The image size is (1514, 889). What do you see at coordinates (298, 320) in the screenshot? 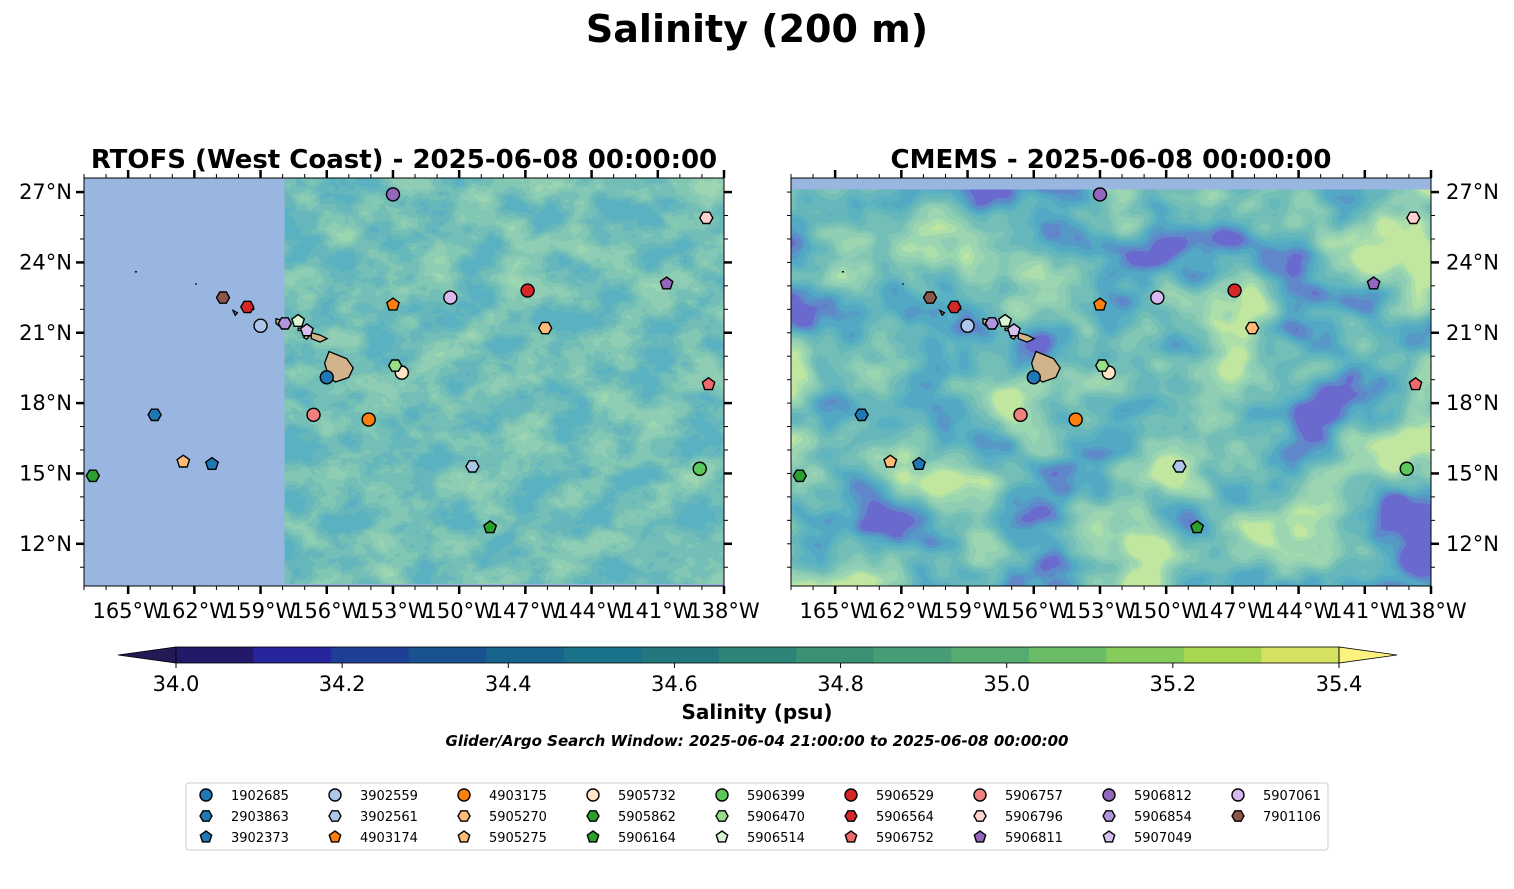
I see `float-5906514-marker` at bounding box center [298, 320].